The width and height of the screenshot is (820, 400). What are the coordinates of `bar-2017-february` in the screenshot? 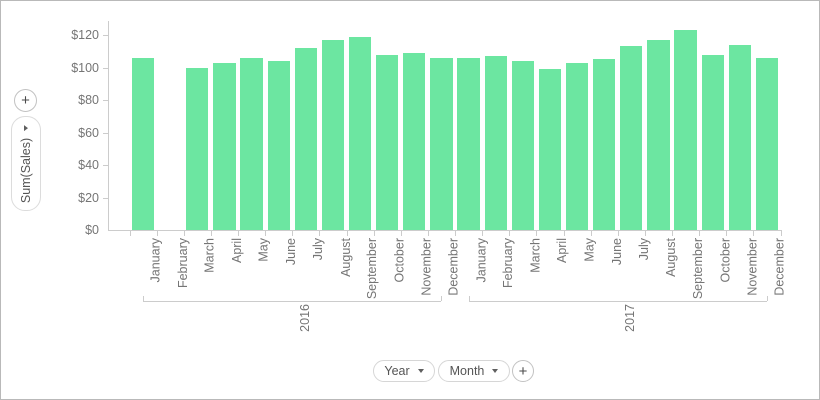 It's located at (495, 143).